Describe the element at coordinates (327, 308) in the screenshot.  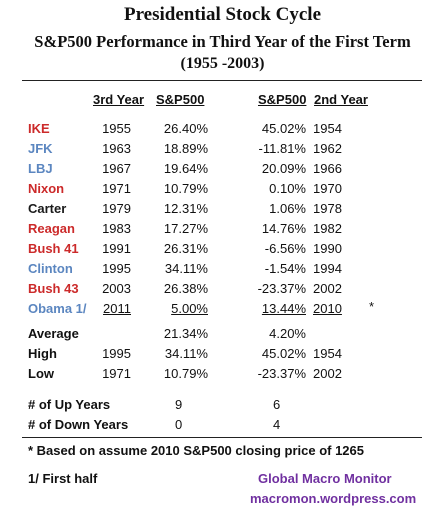
I see `second-year-value: 2010` at that location.